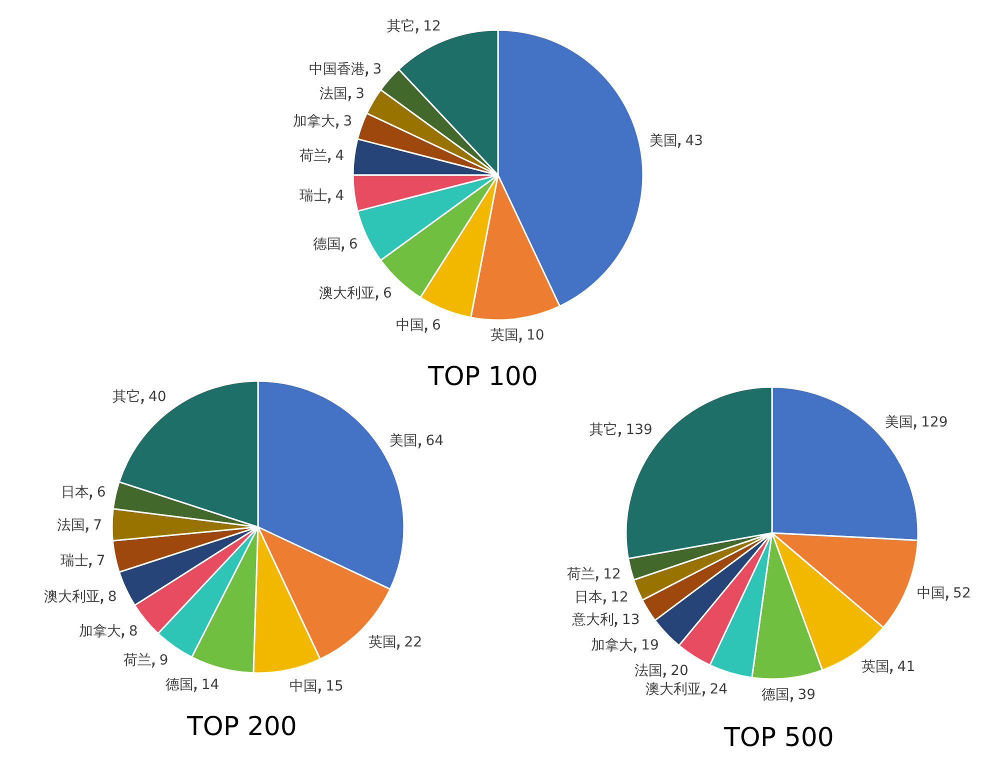 The width and height of the screenshot is (991, 759). Describe the element at coordinates (242, 727) in the screenshot. I see `title: TOP 200` at that location.